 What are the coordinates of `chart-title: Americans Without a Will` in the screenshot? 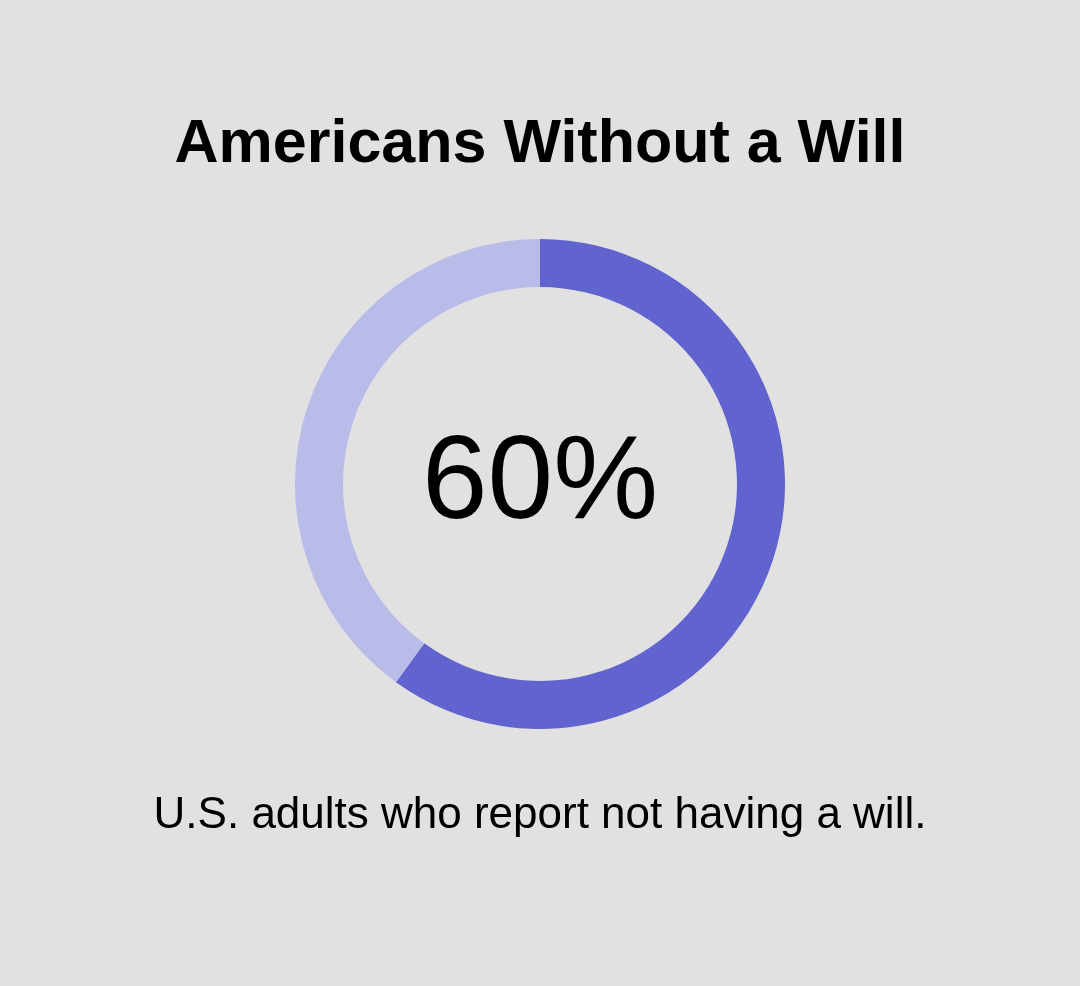 It's located at (540, 141).